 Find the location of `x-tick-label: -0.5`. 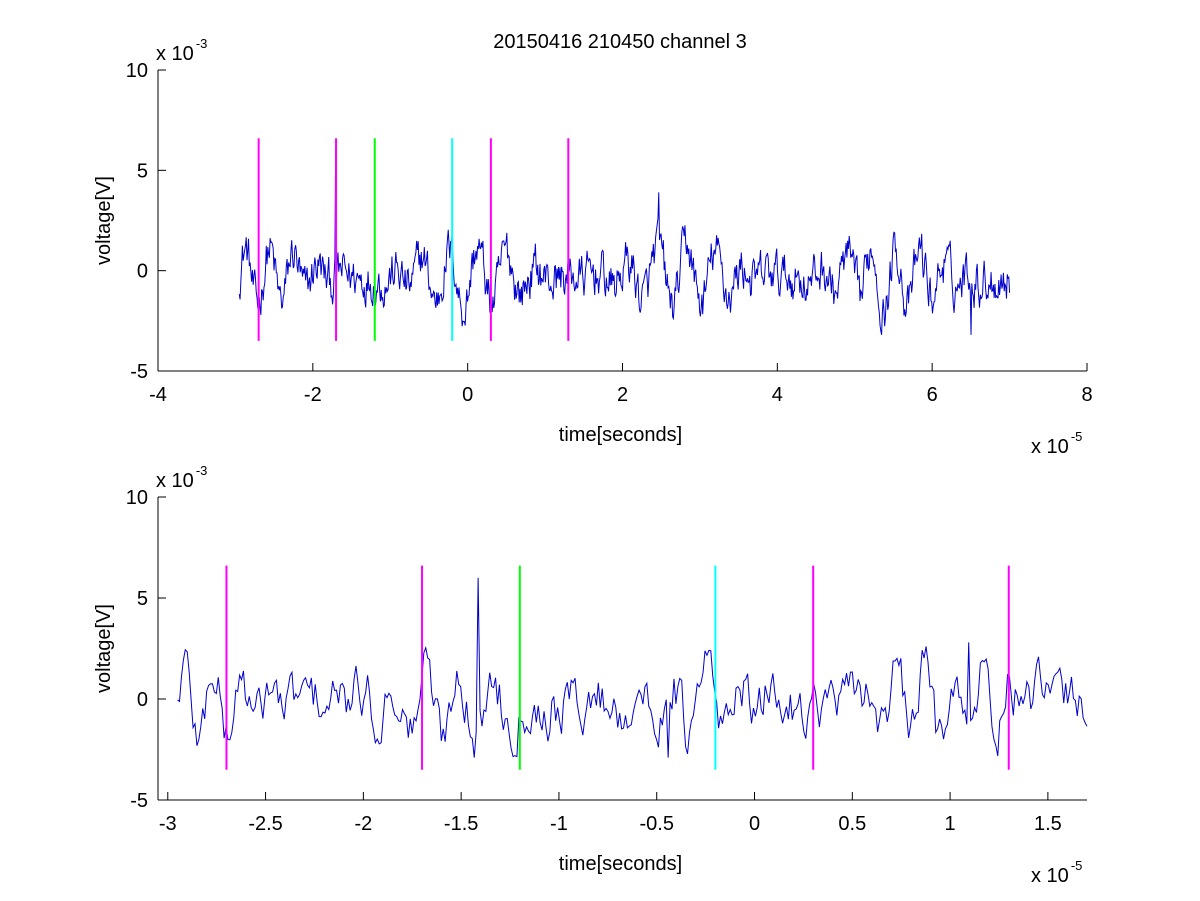

x-tick-label: -0.5 is located at coordinates (656, 824).